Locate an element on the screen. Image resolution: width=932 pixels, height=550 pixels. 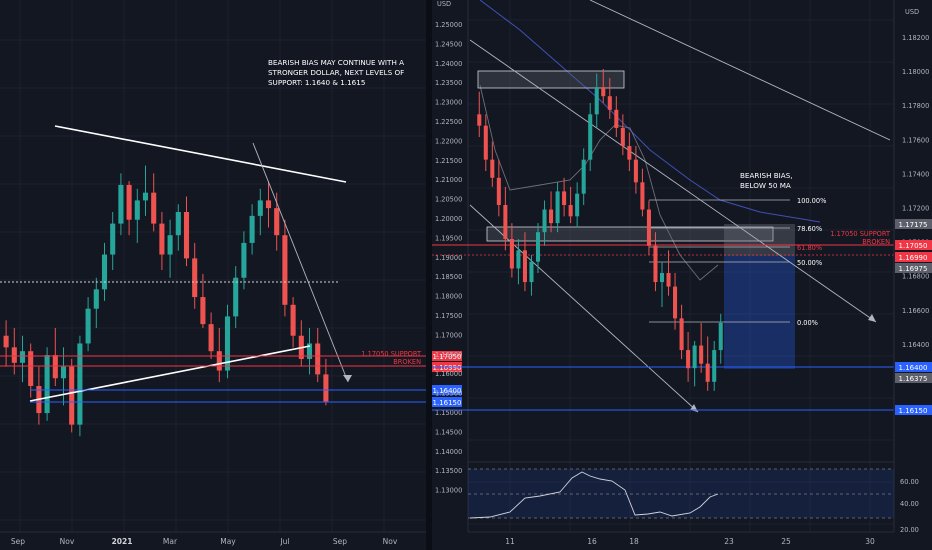
left-time-label-nov-2: Nov is located at coordinates (390, 541).